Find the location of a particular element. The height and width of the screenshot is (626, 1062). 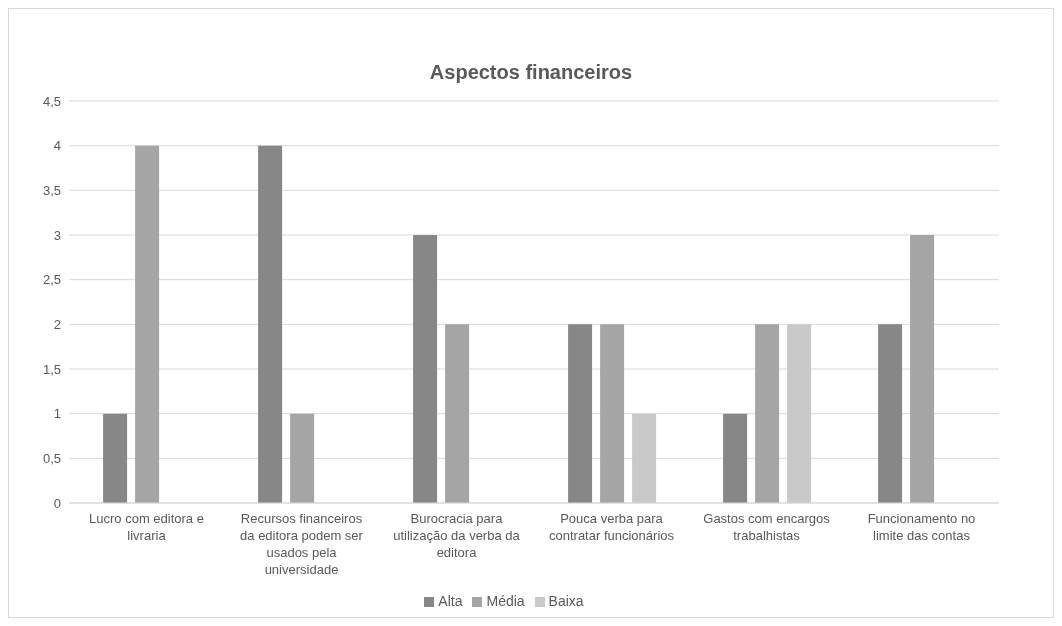

y-tick-label: 0,5 is located at coordinates (51, 458).